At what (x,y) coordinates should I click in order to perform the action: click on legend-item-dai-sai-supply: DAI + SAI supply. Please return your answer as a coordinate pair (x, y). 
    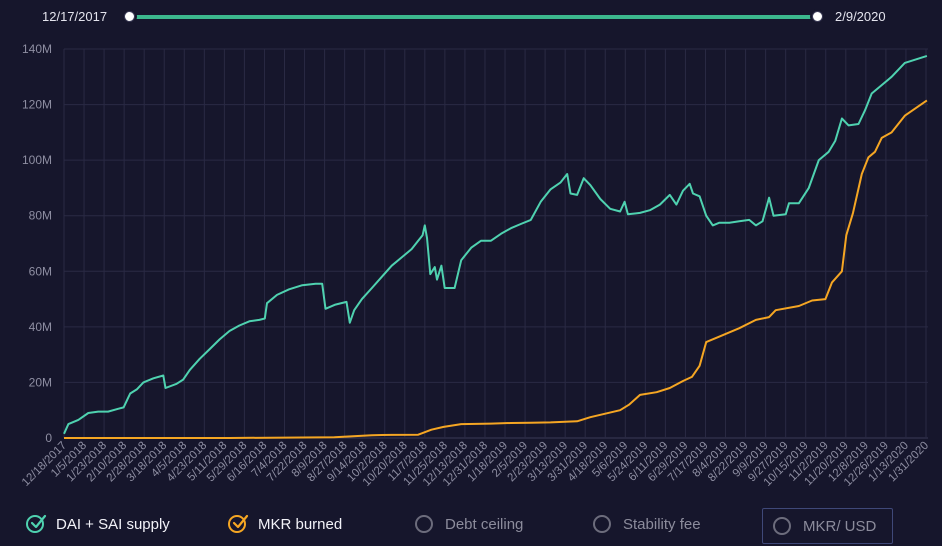
    Looking at the image, I should click on (98, 524).